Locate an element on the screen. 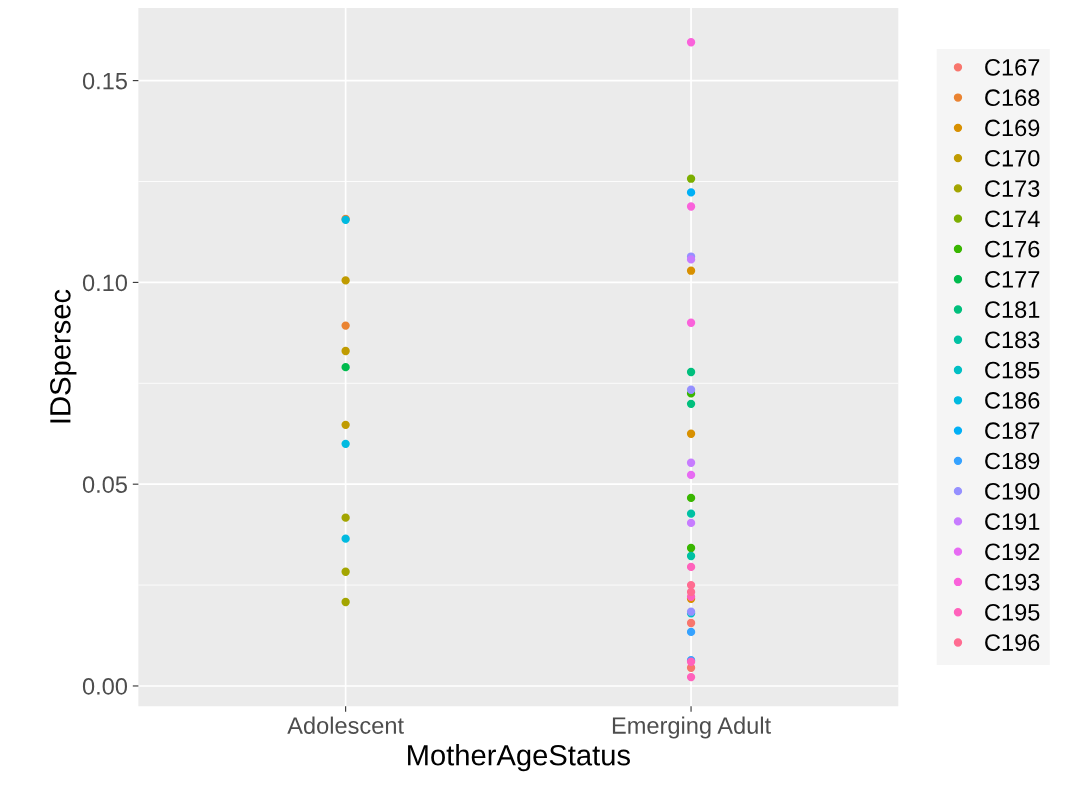 The height and width of the screenshot is (797, 1081). legend-label: C189 is located at coordinates (1012, 461).